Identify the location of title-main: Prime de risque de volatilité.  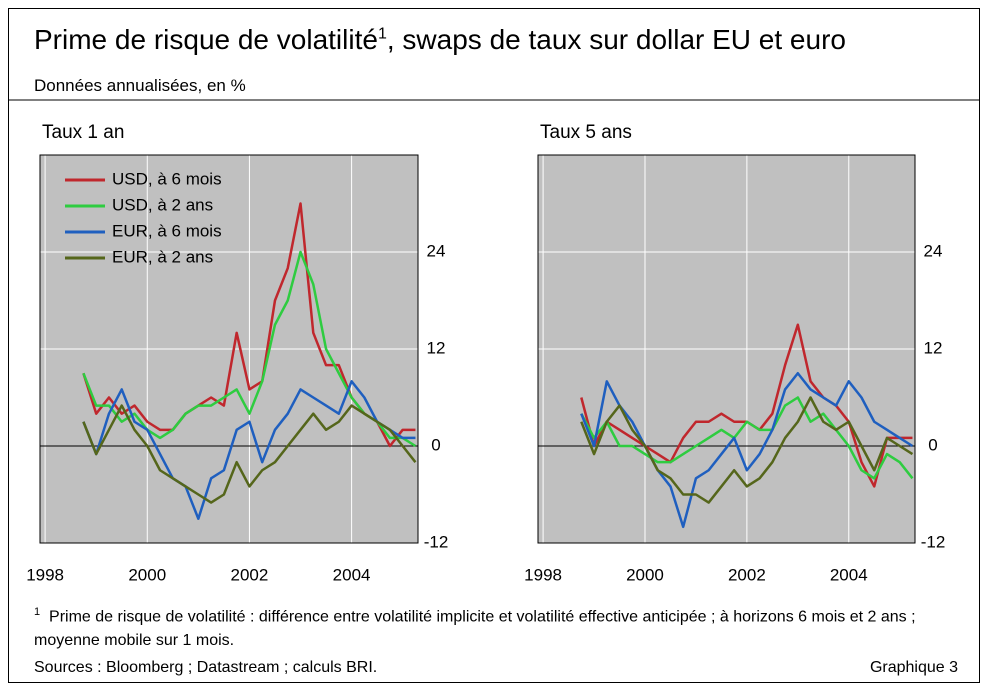
(206, 39).